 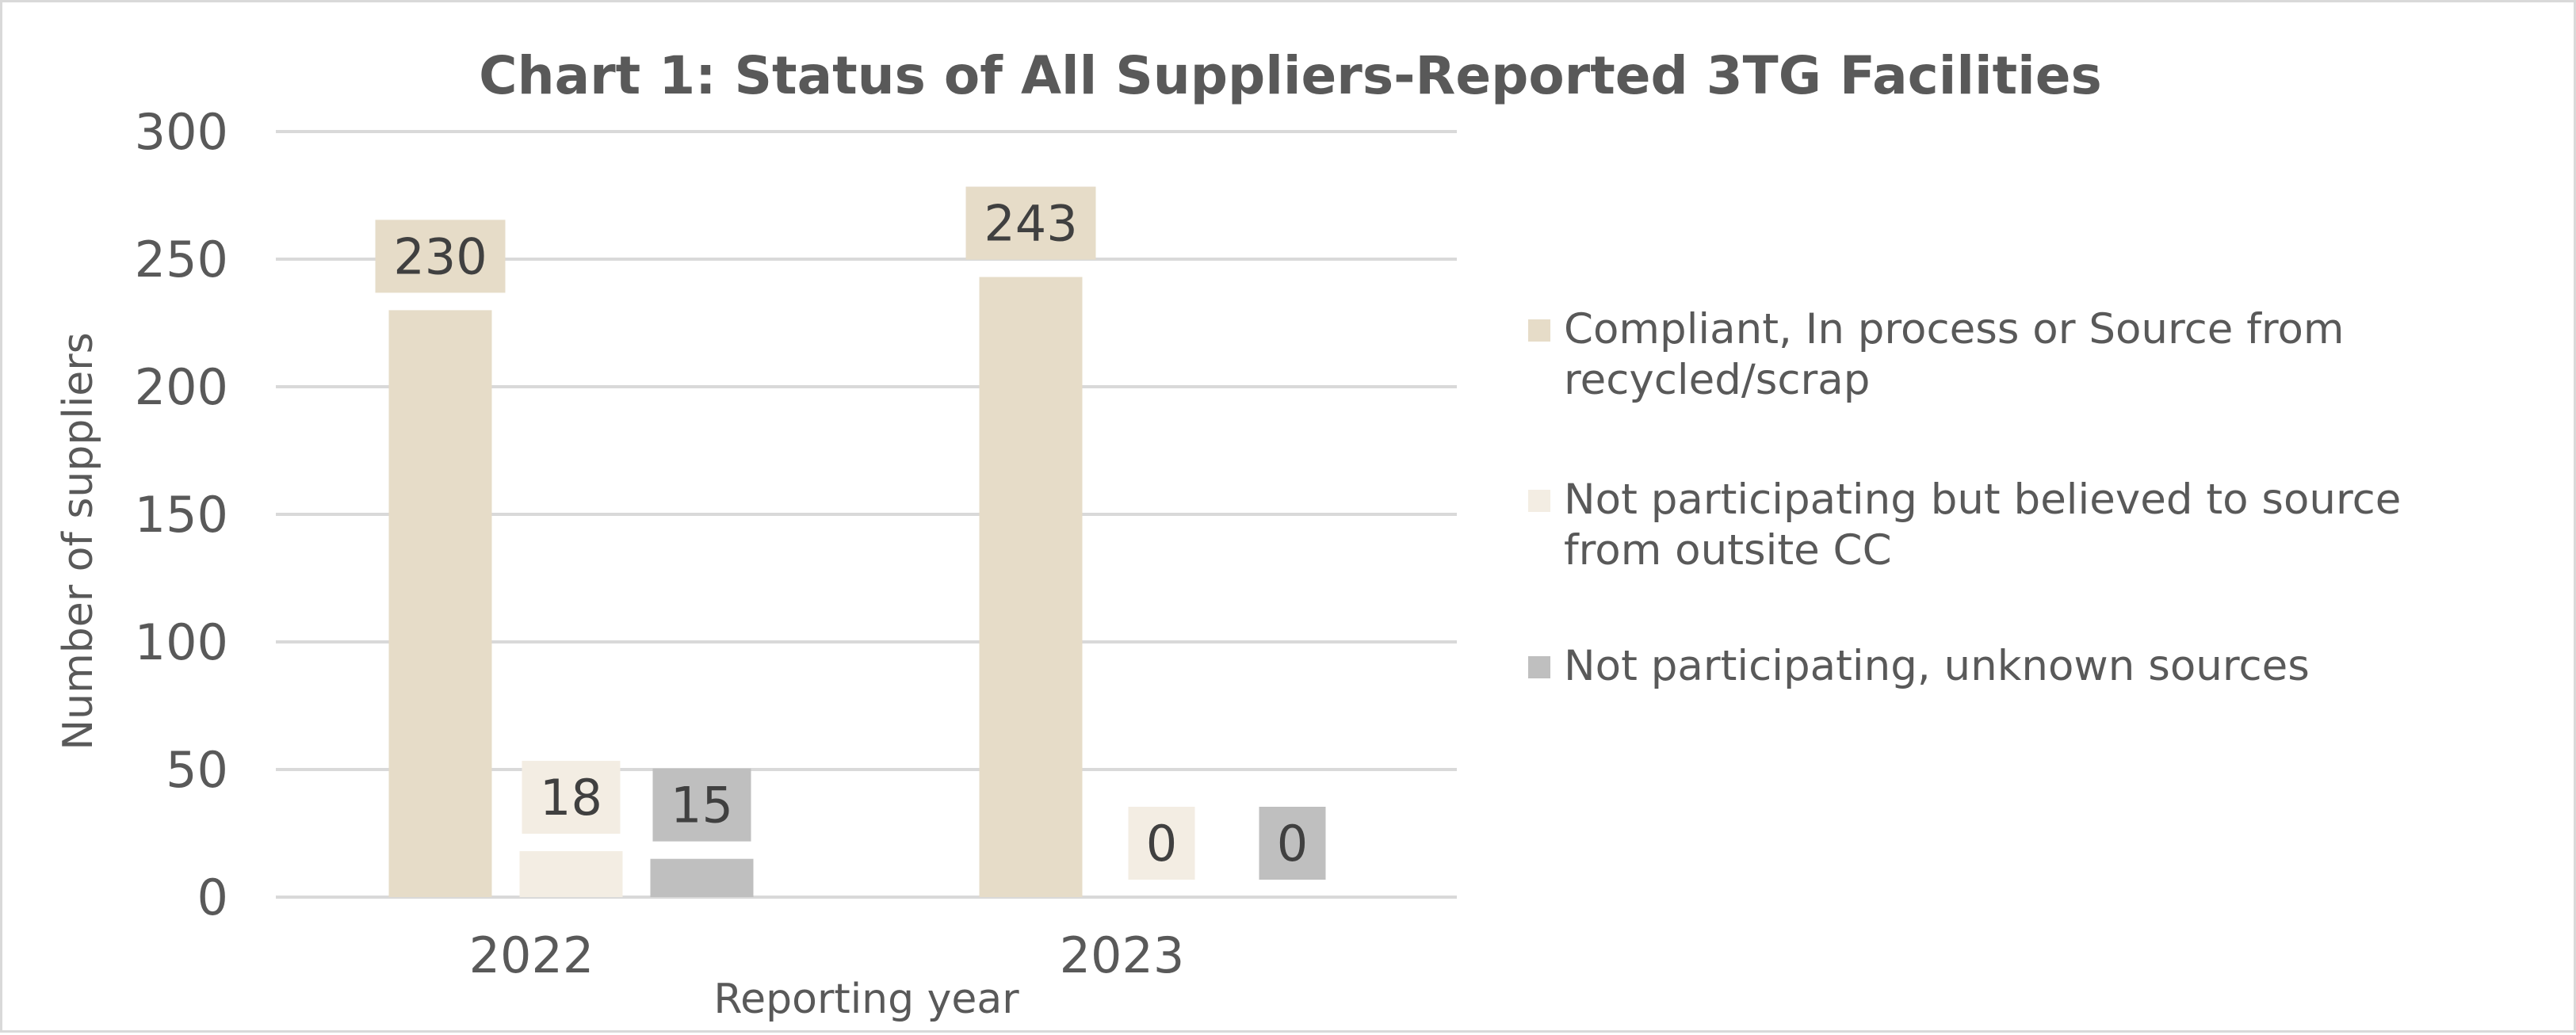 I want to click on y-tick-label: 0, so click(x=212, y=897).